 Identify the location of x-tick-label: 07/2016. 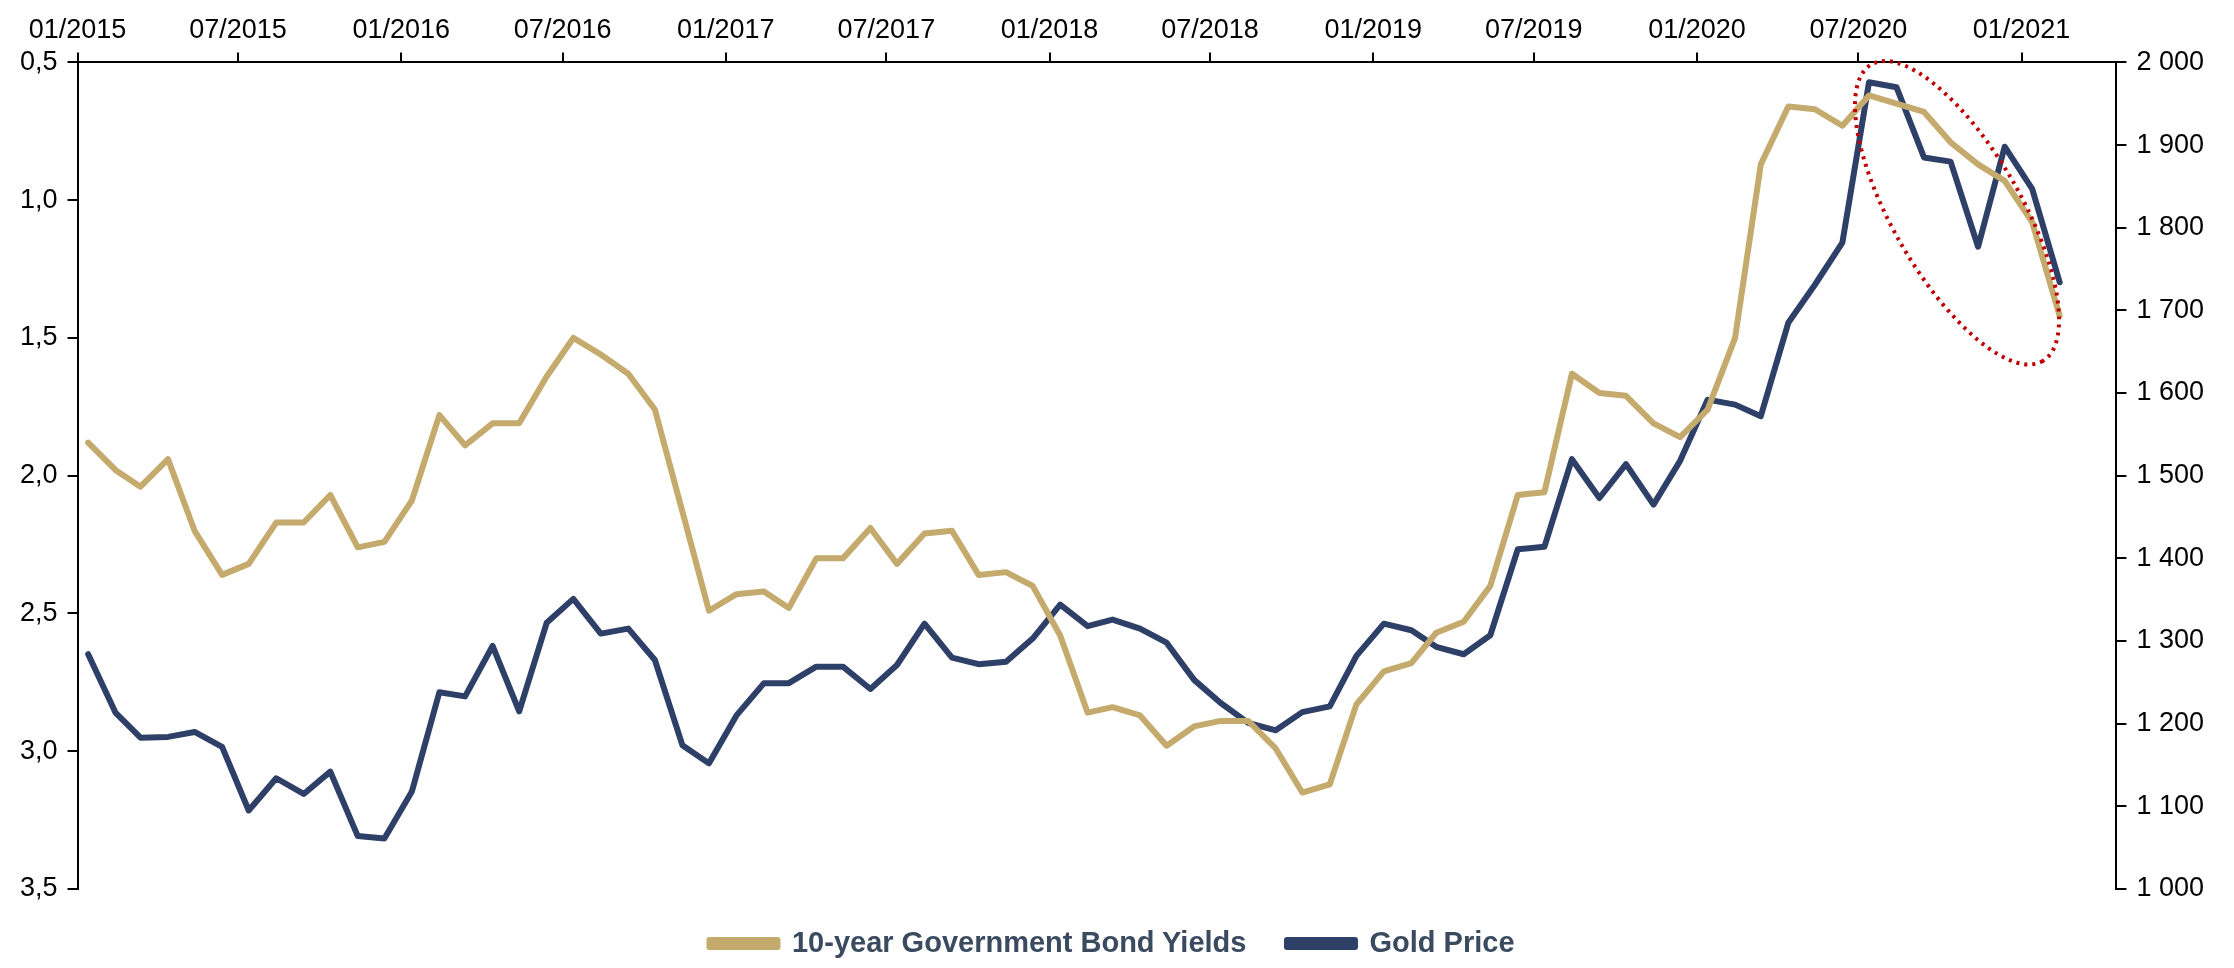
(562, 28).